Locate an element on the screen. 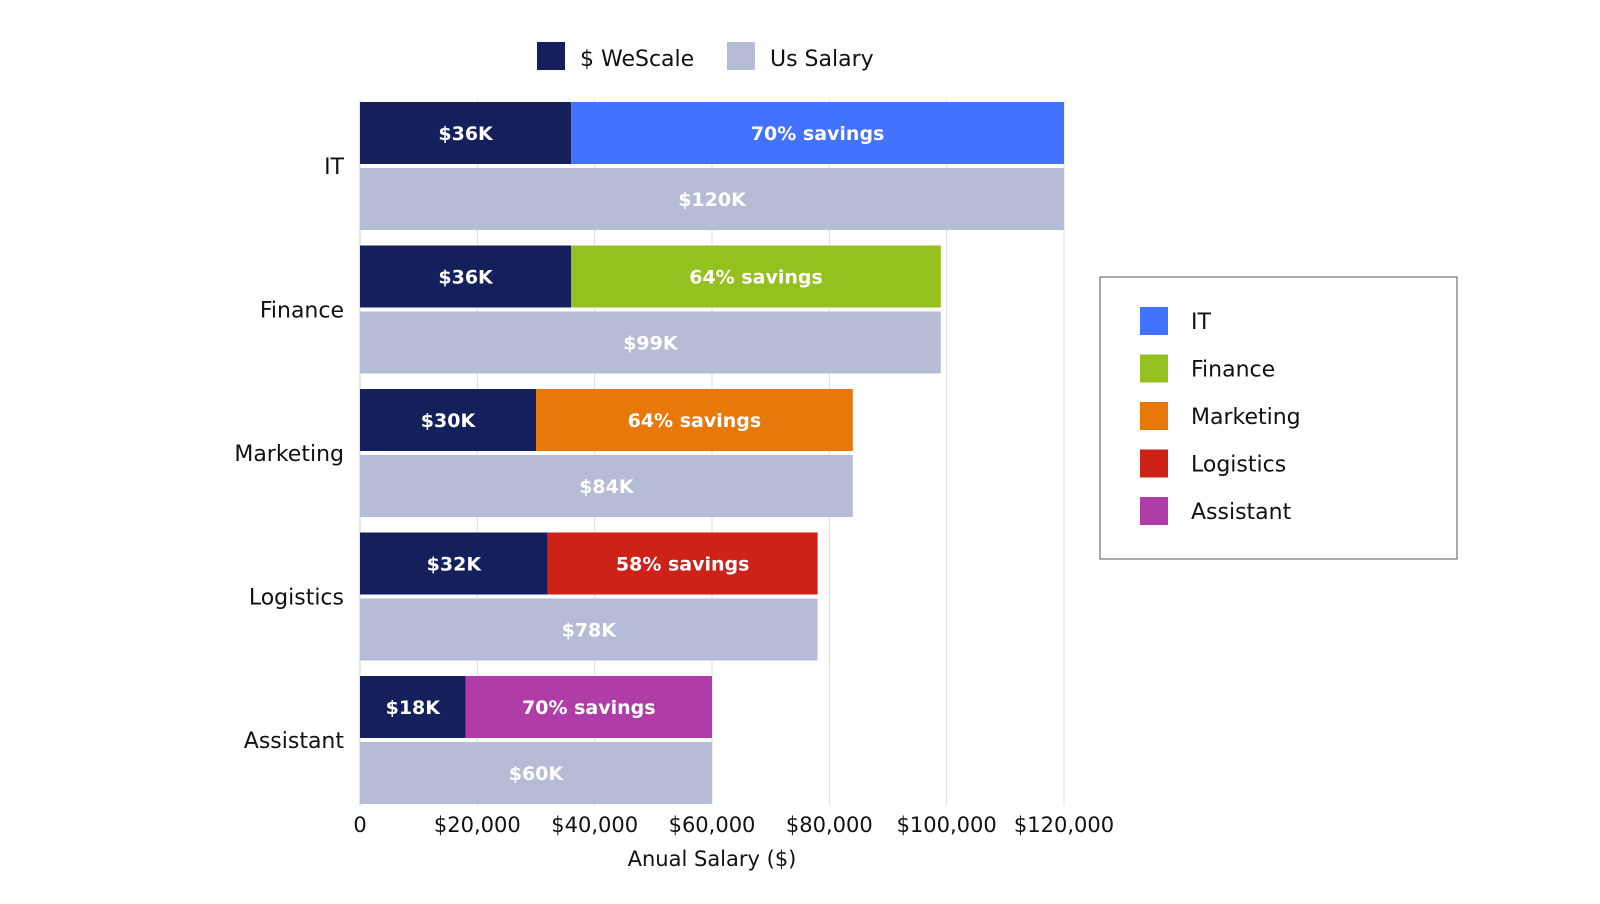 This screenshot has height=904, width=1600. category-label: Assistant is located at coordinates (294, 741).